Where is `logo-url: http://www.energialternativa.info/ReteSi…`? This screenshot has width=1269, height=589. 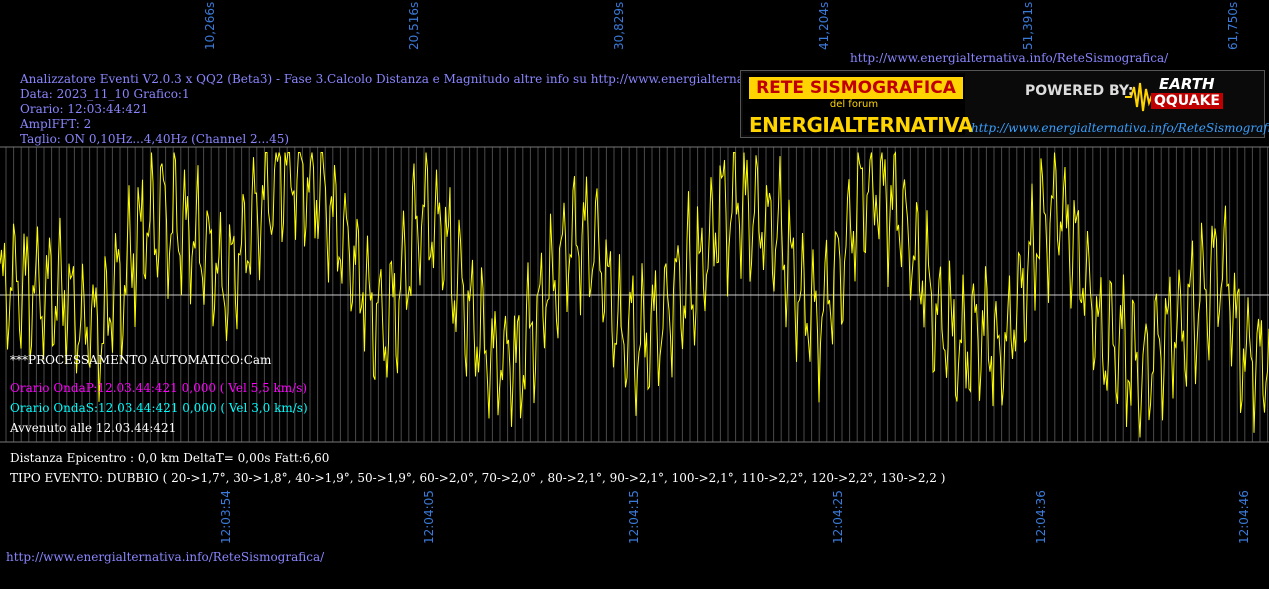
logo-url: http://www.energialternativa.info/ReteSi… is located at coordinates (1120, 128).